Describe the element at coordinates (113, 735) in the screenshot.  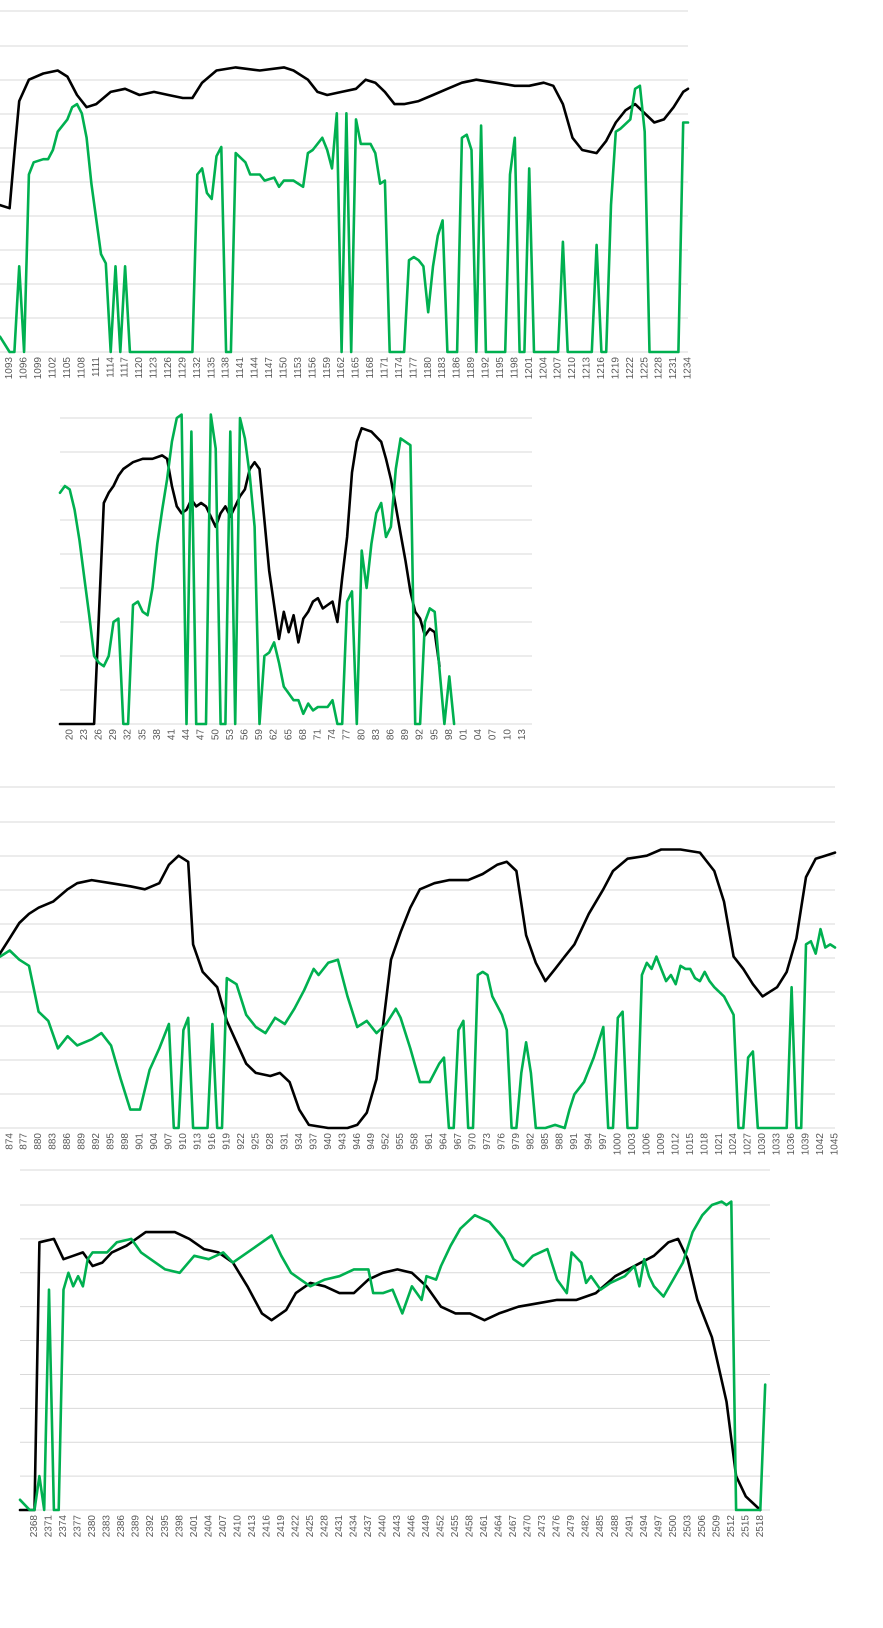
I see `x-tick-label: 29` at that location.